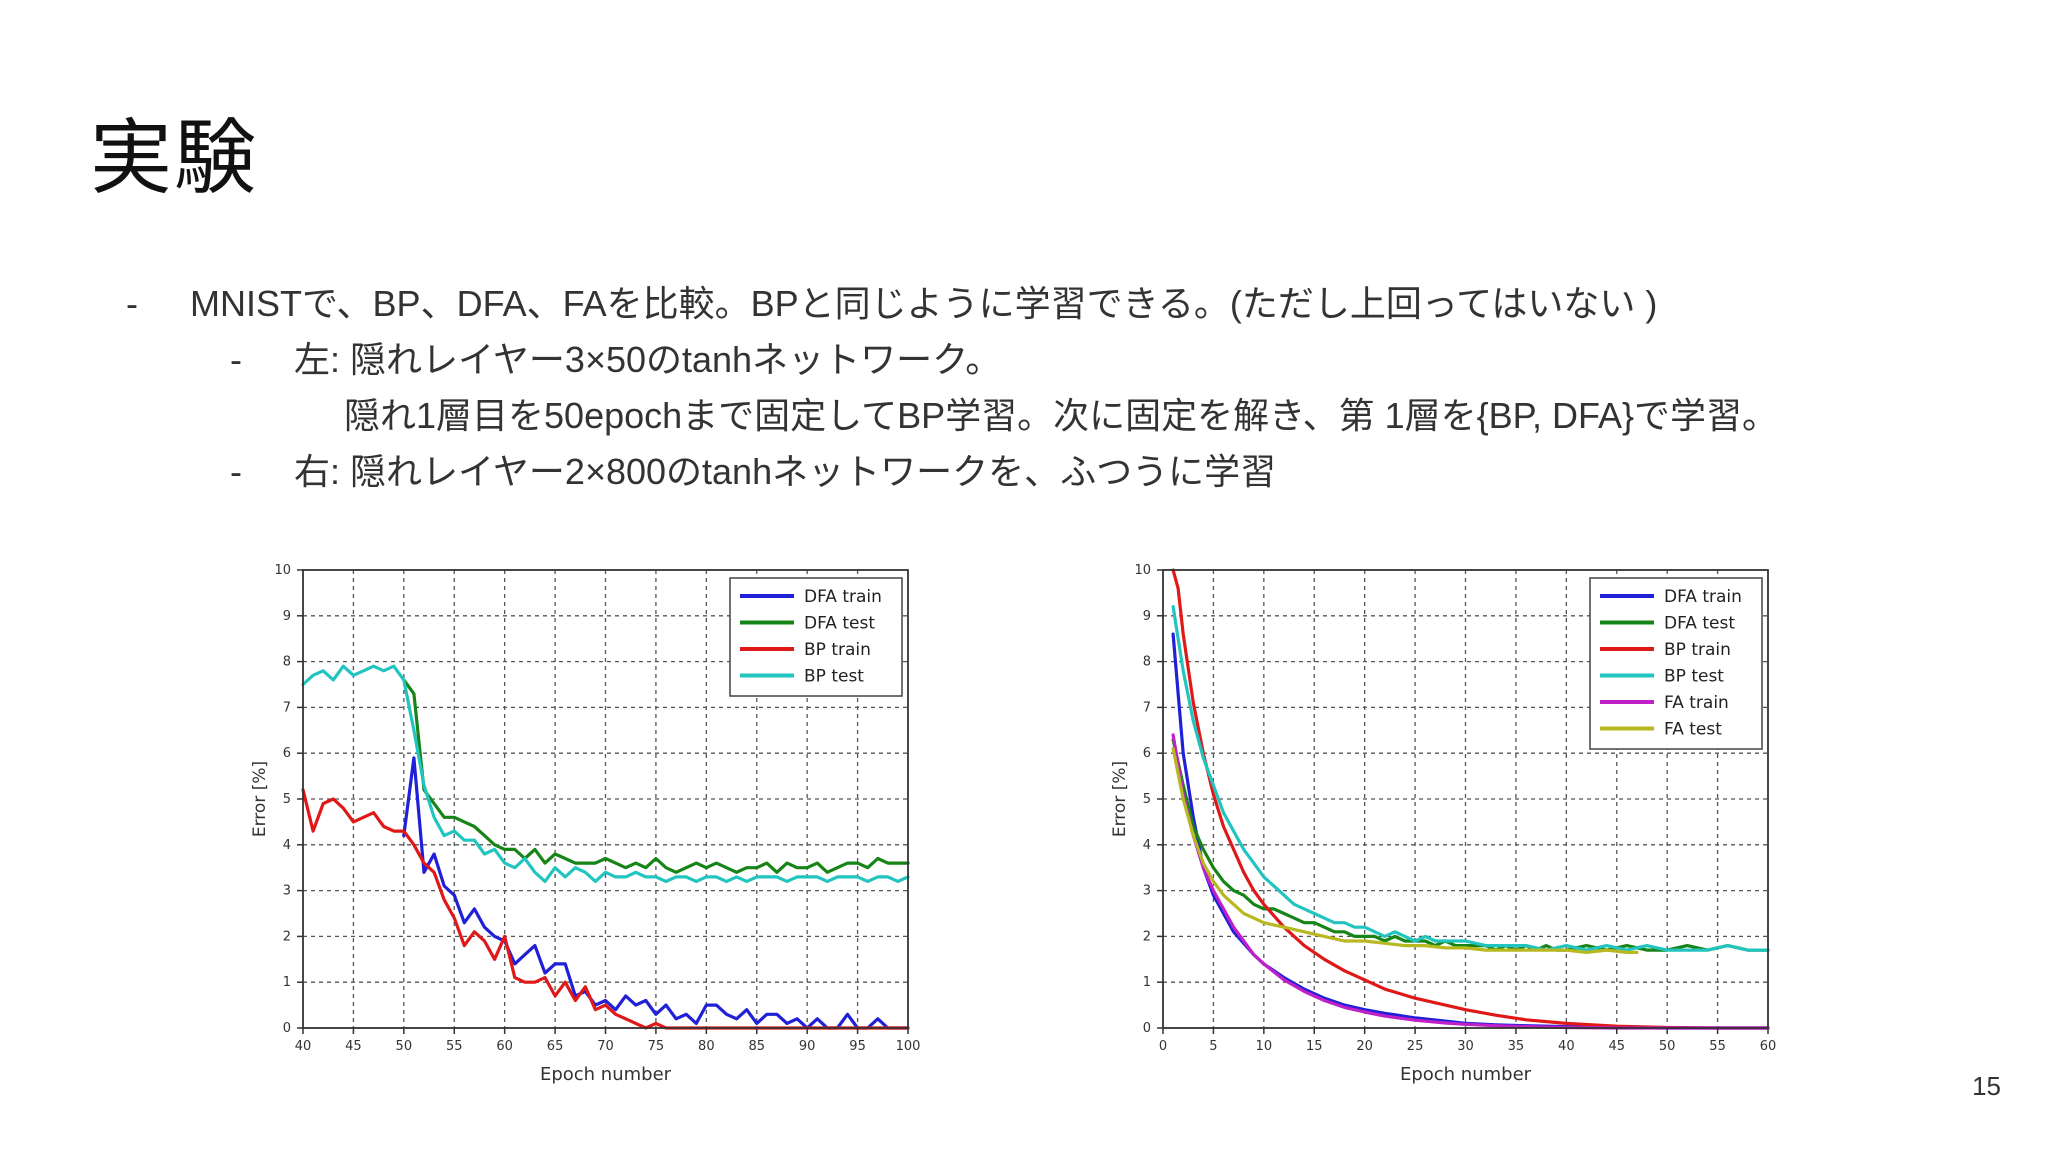 The height and width of the screenshot is (1152, 2048). I want to click on legend-label: FA train, so click(1696, 703).